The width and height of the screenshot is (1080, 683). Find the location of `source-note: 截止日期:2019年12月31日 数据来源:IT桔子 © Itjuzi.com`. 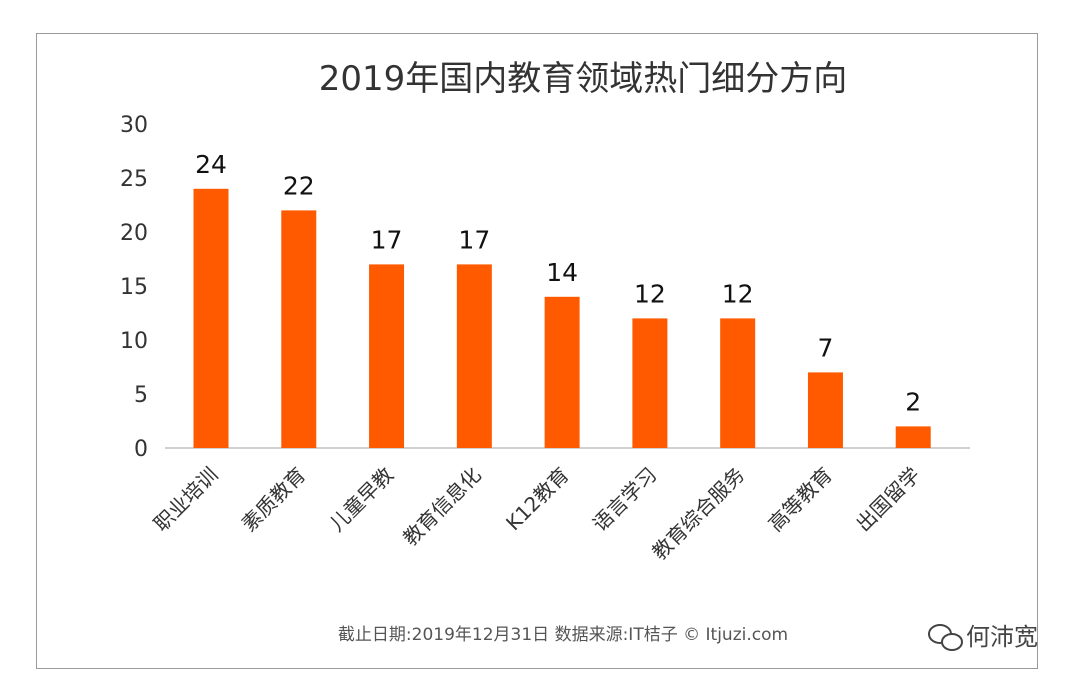

source-note: 截止日期:2019年12月31日 数据来源:IT桔子 © Itjuzi.com is located at coordinates (563, 635).